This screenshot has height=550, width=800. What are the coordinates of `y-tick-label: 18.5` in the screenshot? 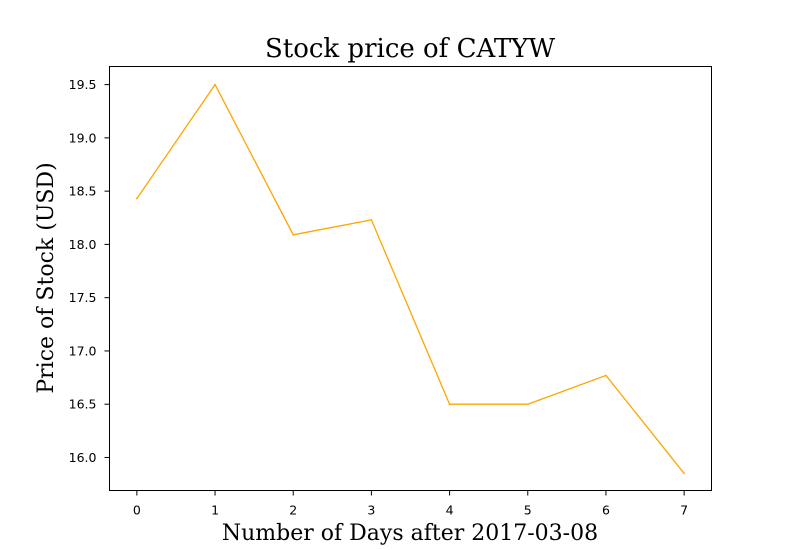 It's located at (83, 191).